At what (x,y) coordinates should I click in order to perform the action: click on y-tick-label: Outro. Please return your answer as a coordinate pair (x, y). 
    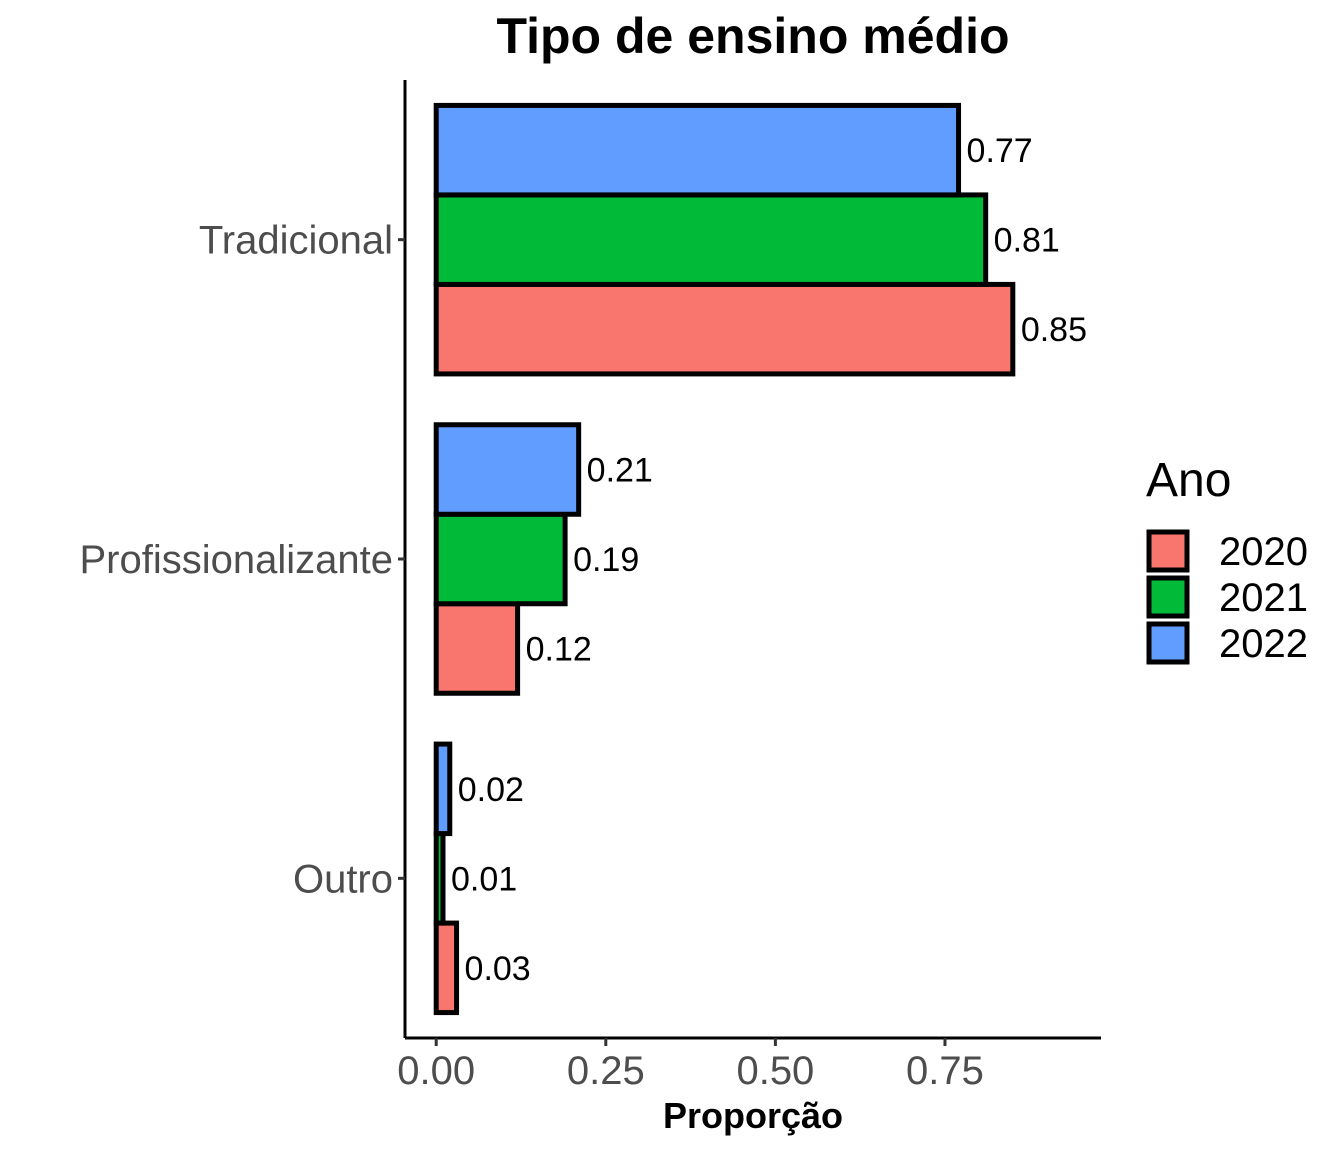
    Looking at the image, I should click on (343, 879).